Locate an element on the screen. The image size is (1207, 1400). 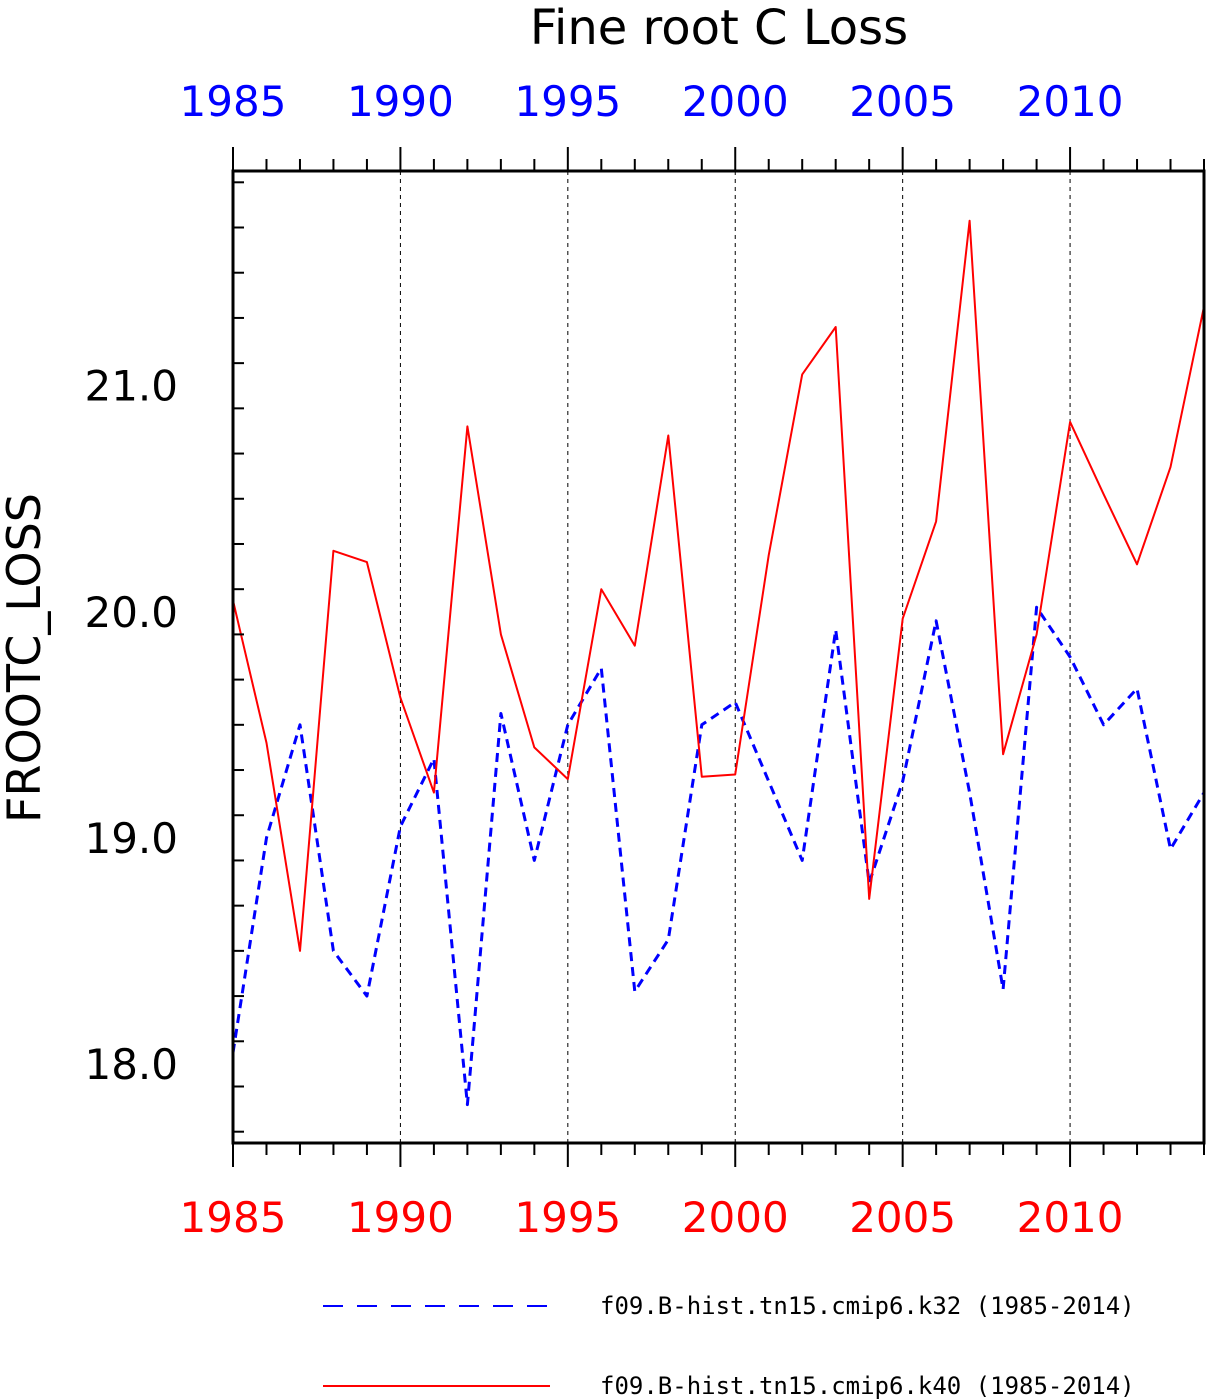
chart-title: Fine root C Loss is located at coordinates (719, 28).